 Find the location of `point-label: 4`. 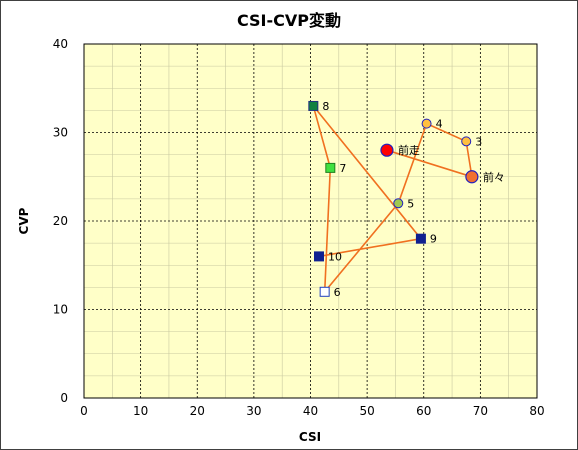

point-label: 4 is located at coordinates (439, 124).